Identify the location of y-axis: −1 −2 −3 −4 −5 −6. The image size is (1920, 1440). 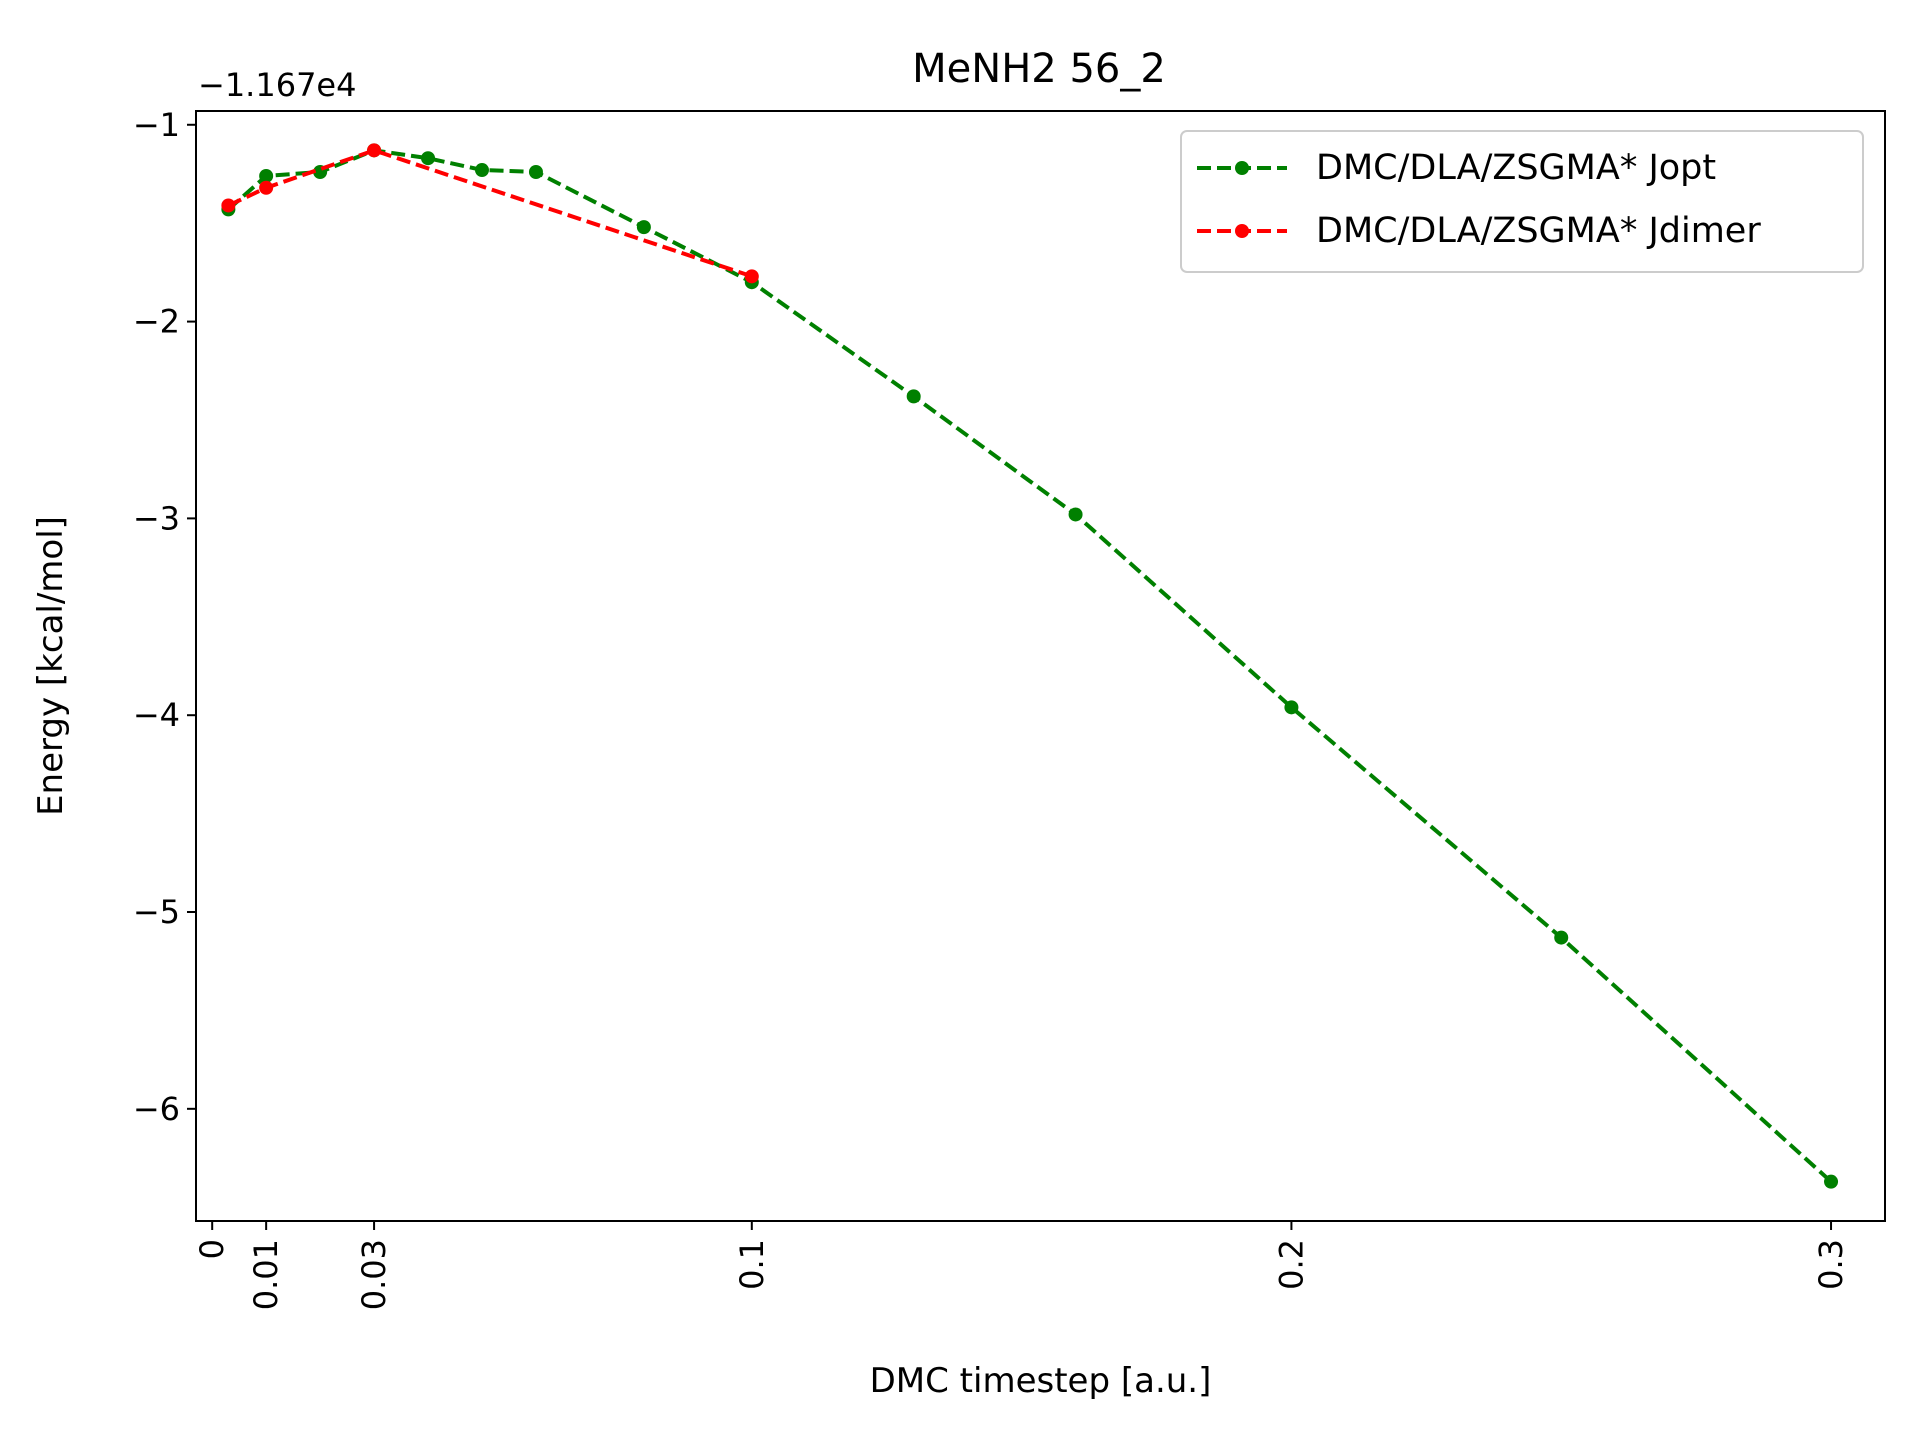
(164, 617).